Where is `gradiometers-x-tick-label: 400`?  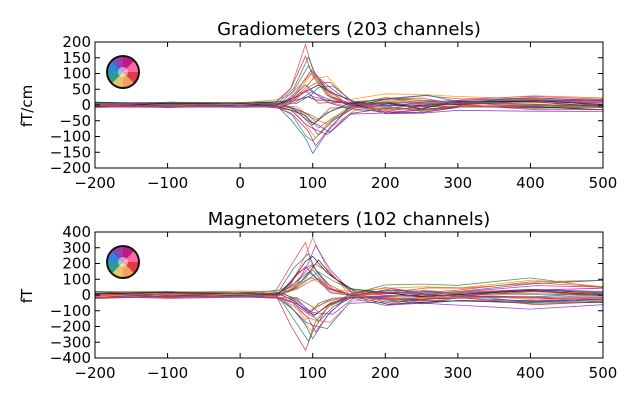
gradiometers-x-tick-label: 400 is located at coordinates (530, 183).